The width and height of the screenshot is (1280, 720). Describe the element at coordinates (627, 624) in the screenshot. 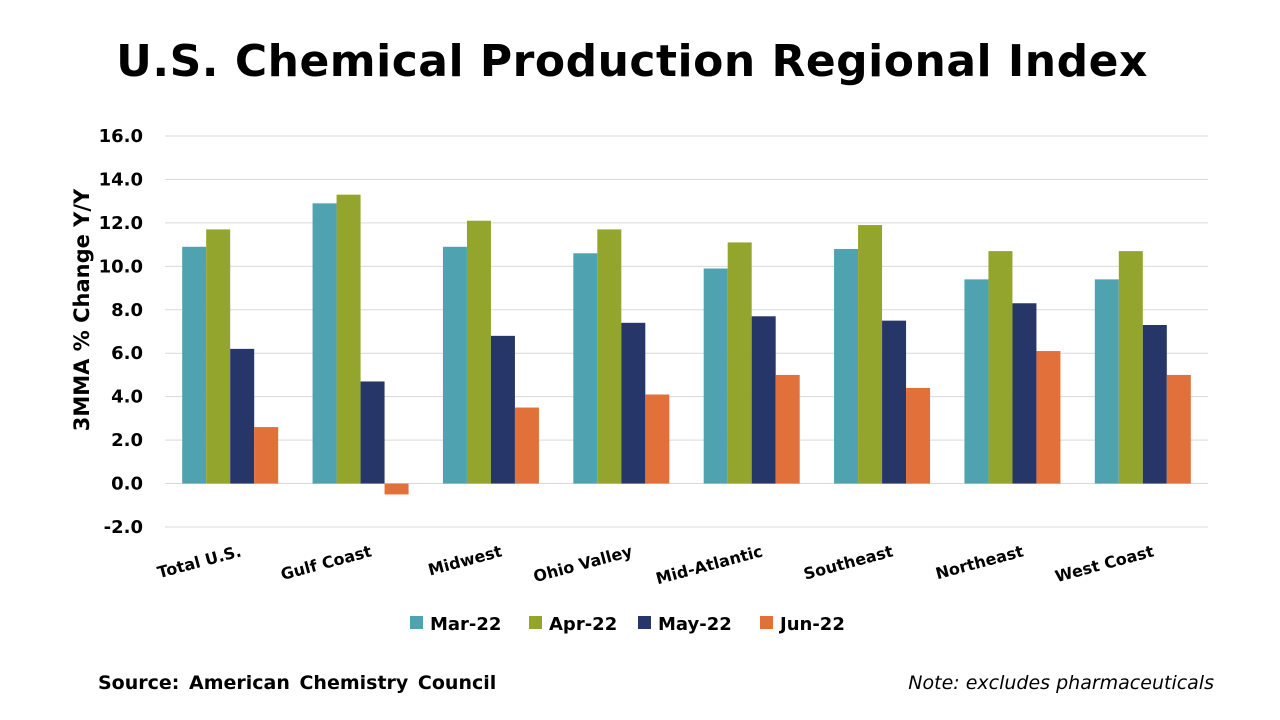

I see `legend: Mar-22 Apr-22 May-22 Jun-22` at that location.